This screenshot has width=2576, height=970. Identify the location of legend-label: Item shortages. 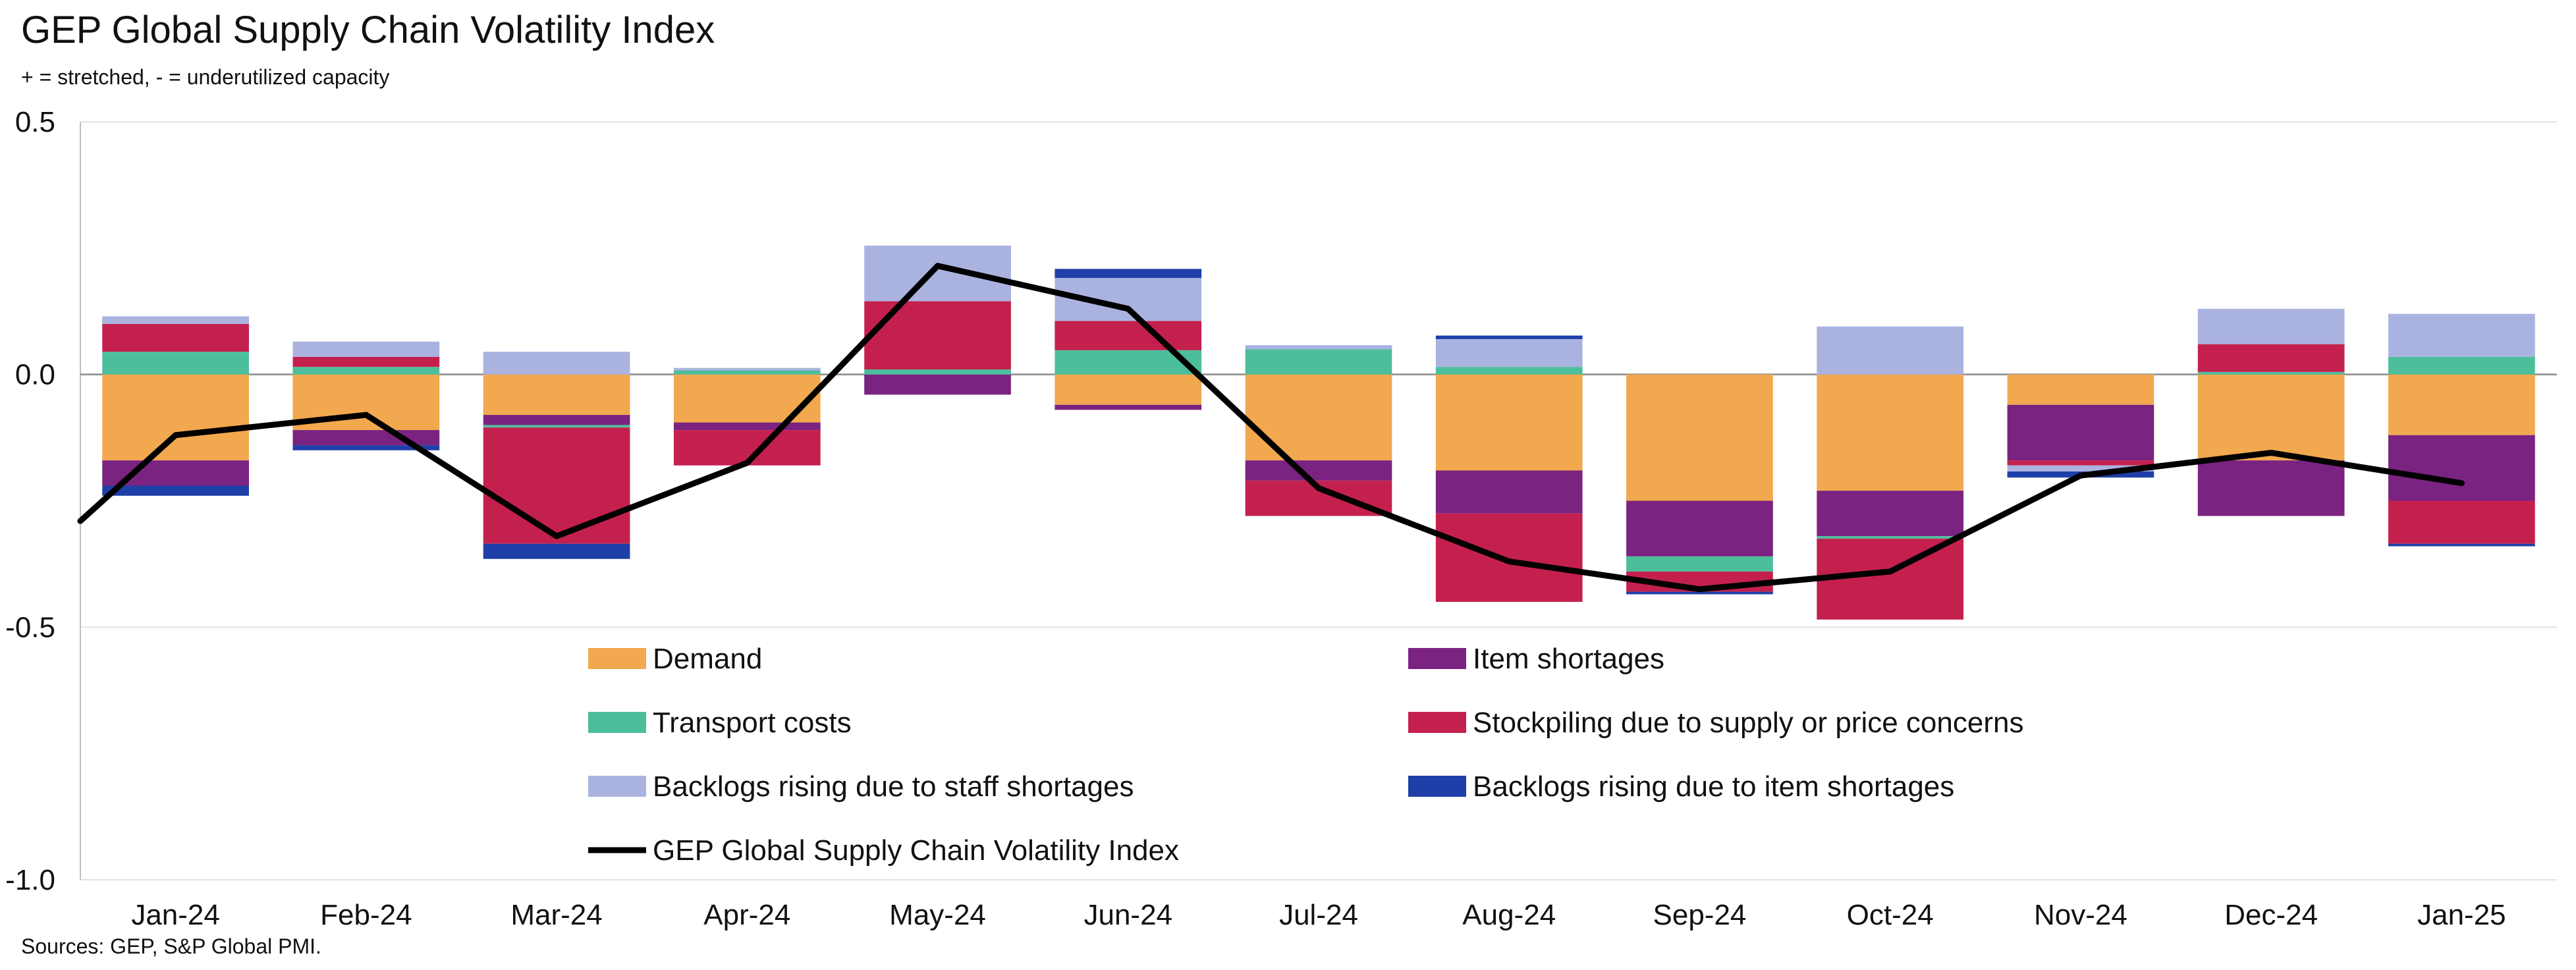
(1568, 659).